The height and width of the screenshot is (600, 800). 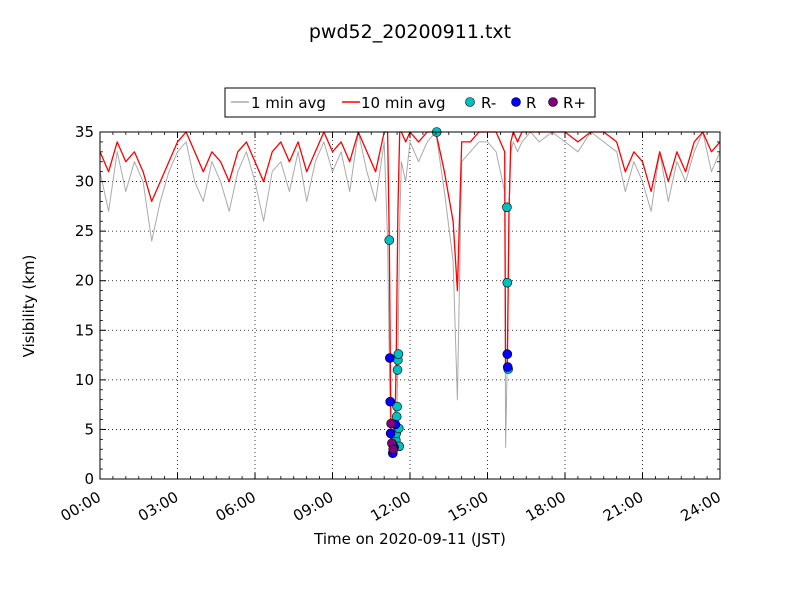 What do you see at coordinates (236, 506) in the screenshot?
I see `x-tick-label: 06:00` at bounding box center [236, 506].